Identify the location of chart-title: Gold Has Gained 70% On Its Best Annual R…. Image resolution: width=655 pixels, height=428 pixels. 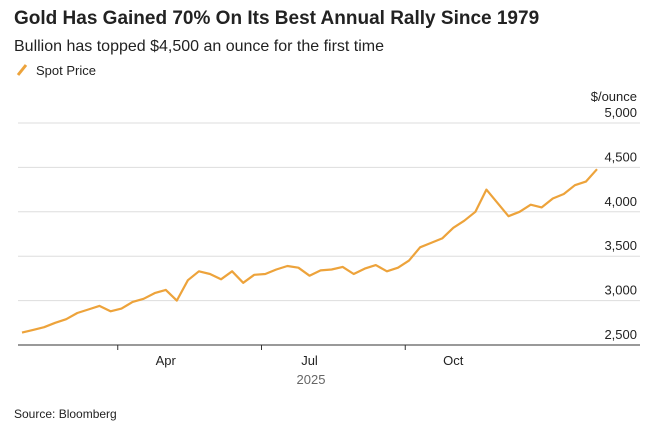
(276, 18).